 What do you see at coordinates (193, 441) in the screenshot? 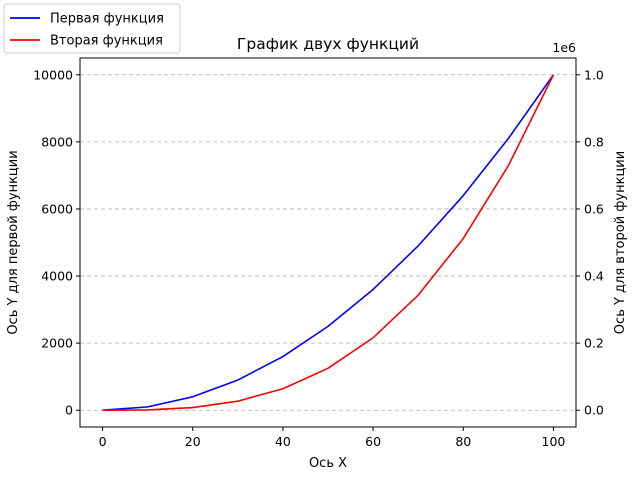
I see `x-tick-label: 20` at bounding box center [193, 441].